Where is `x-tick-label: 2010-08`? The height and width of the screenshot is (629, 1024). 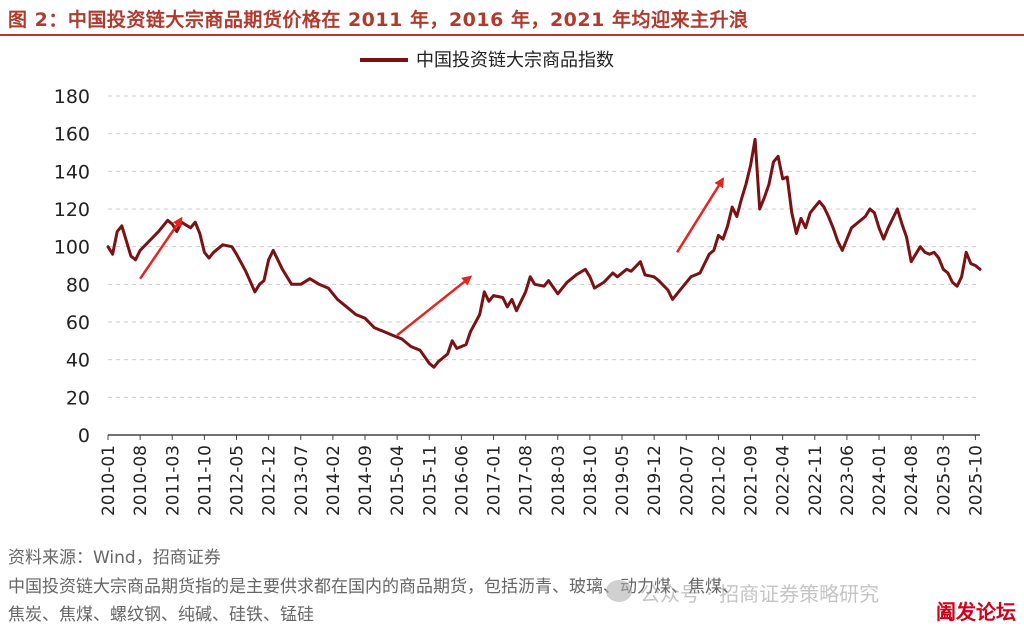
x-tick-label: 2010-08 is located at coordinates (141, 480).